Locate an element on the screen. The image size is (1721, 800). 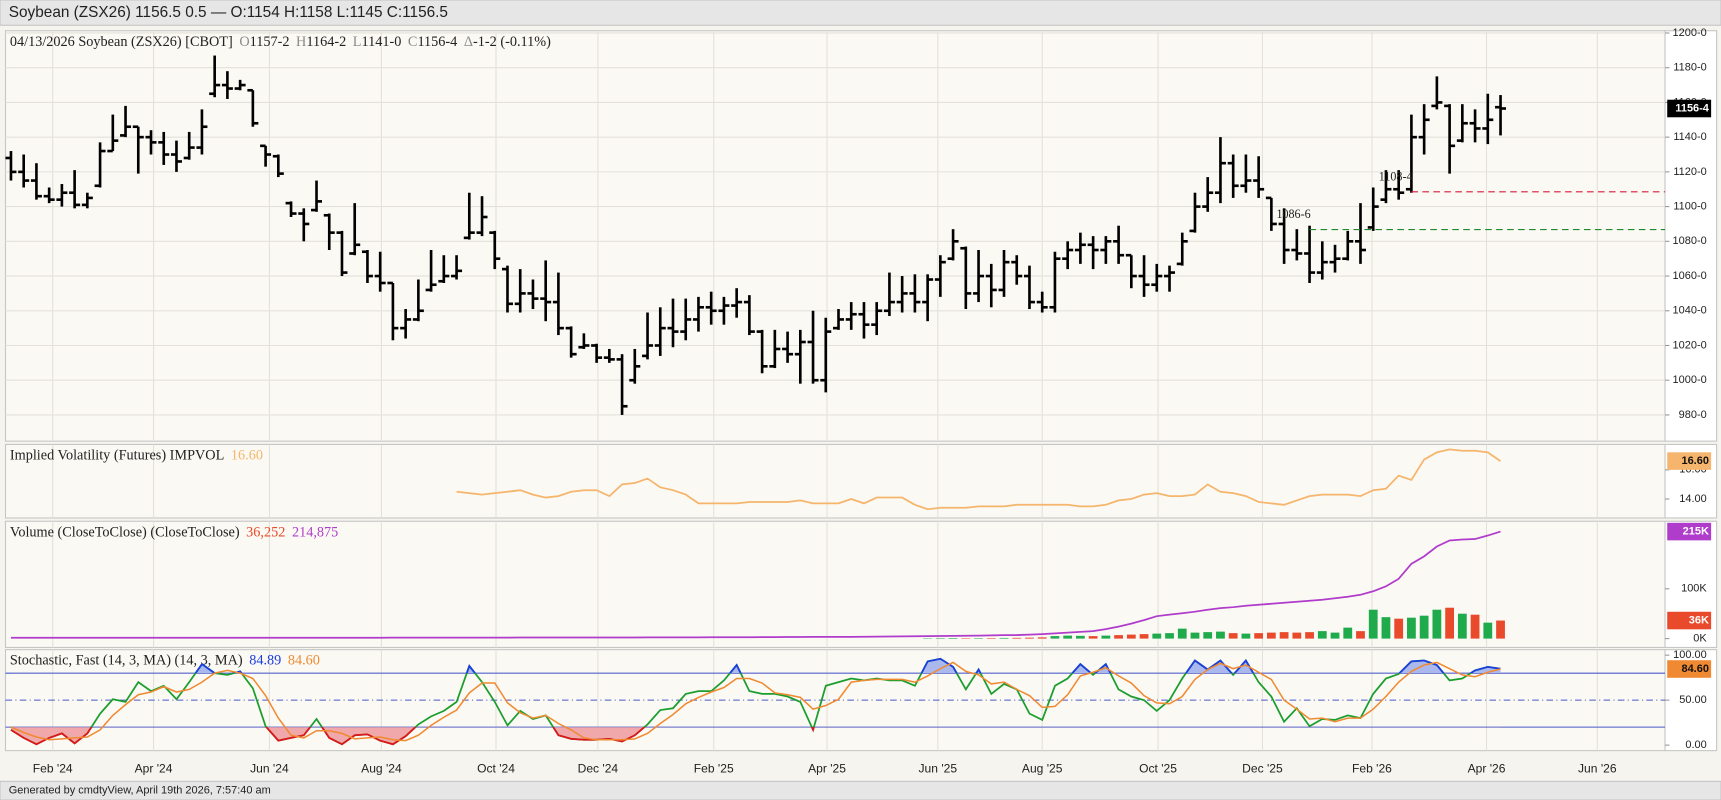
last-value-tag-label: 215K is located at coordinates (1696, 531).